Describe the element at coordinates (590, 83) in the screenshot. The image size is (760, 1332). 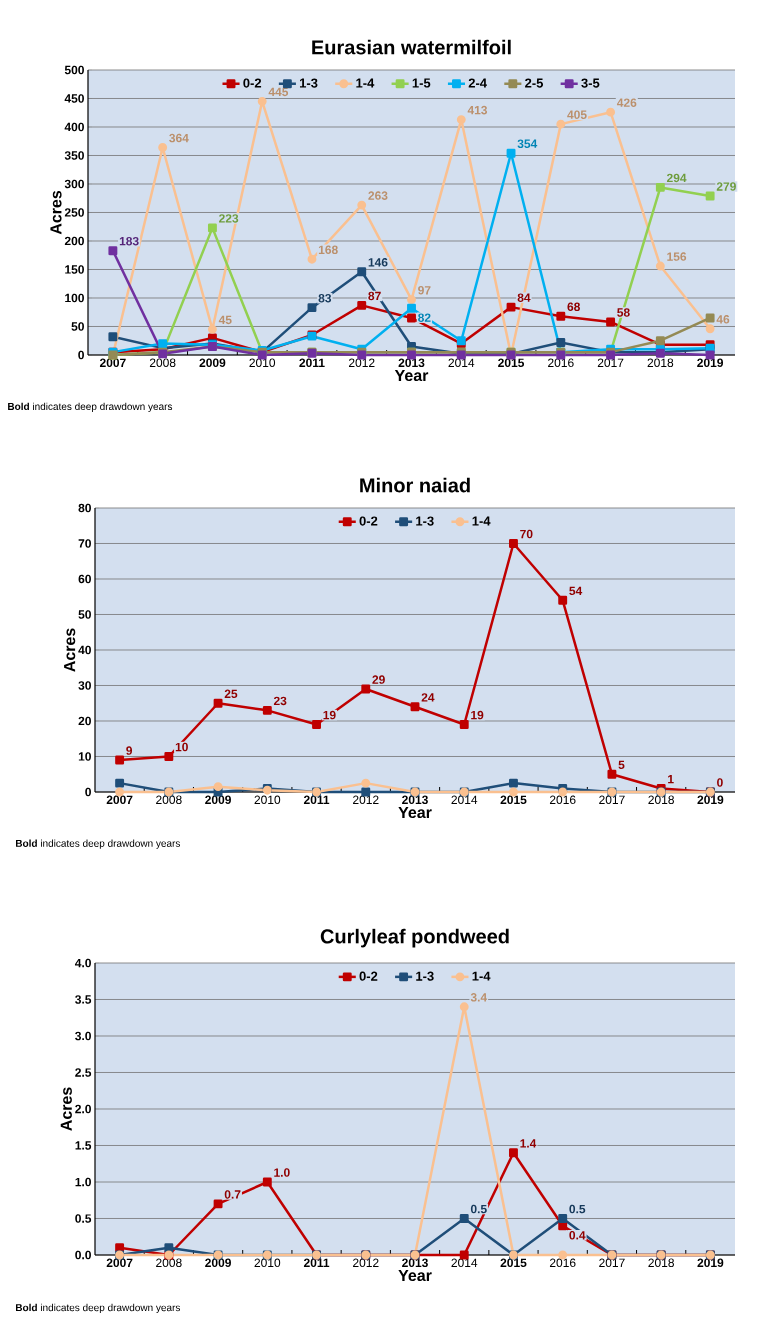
I see `legend-label: 3-5` at that location.